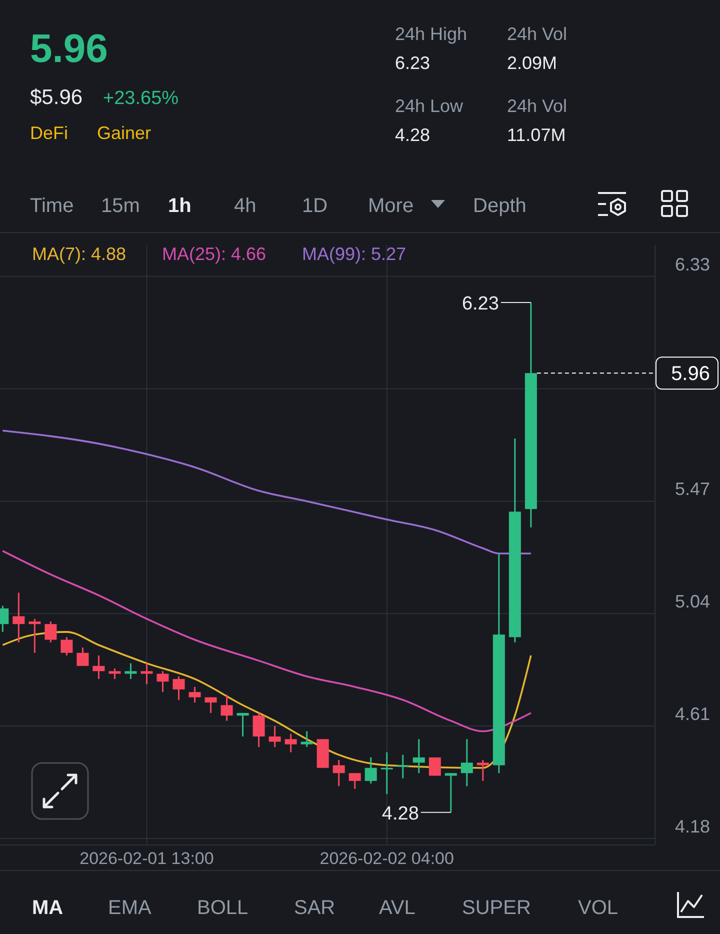 The height and width of the screenshot is (934, 720). What do you see at coordinates (180, 206) in the screenshot?
I see `text: 1h` at bounding box center [180, 206].